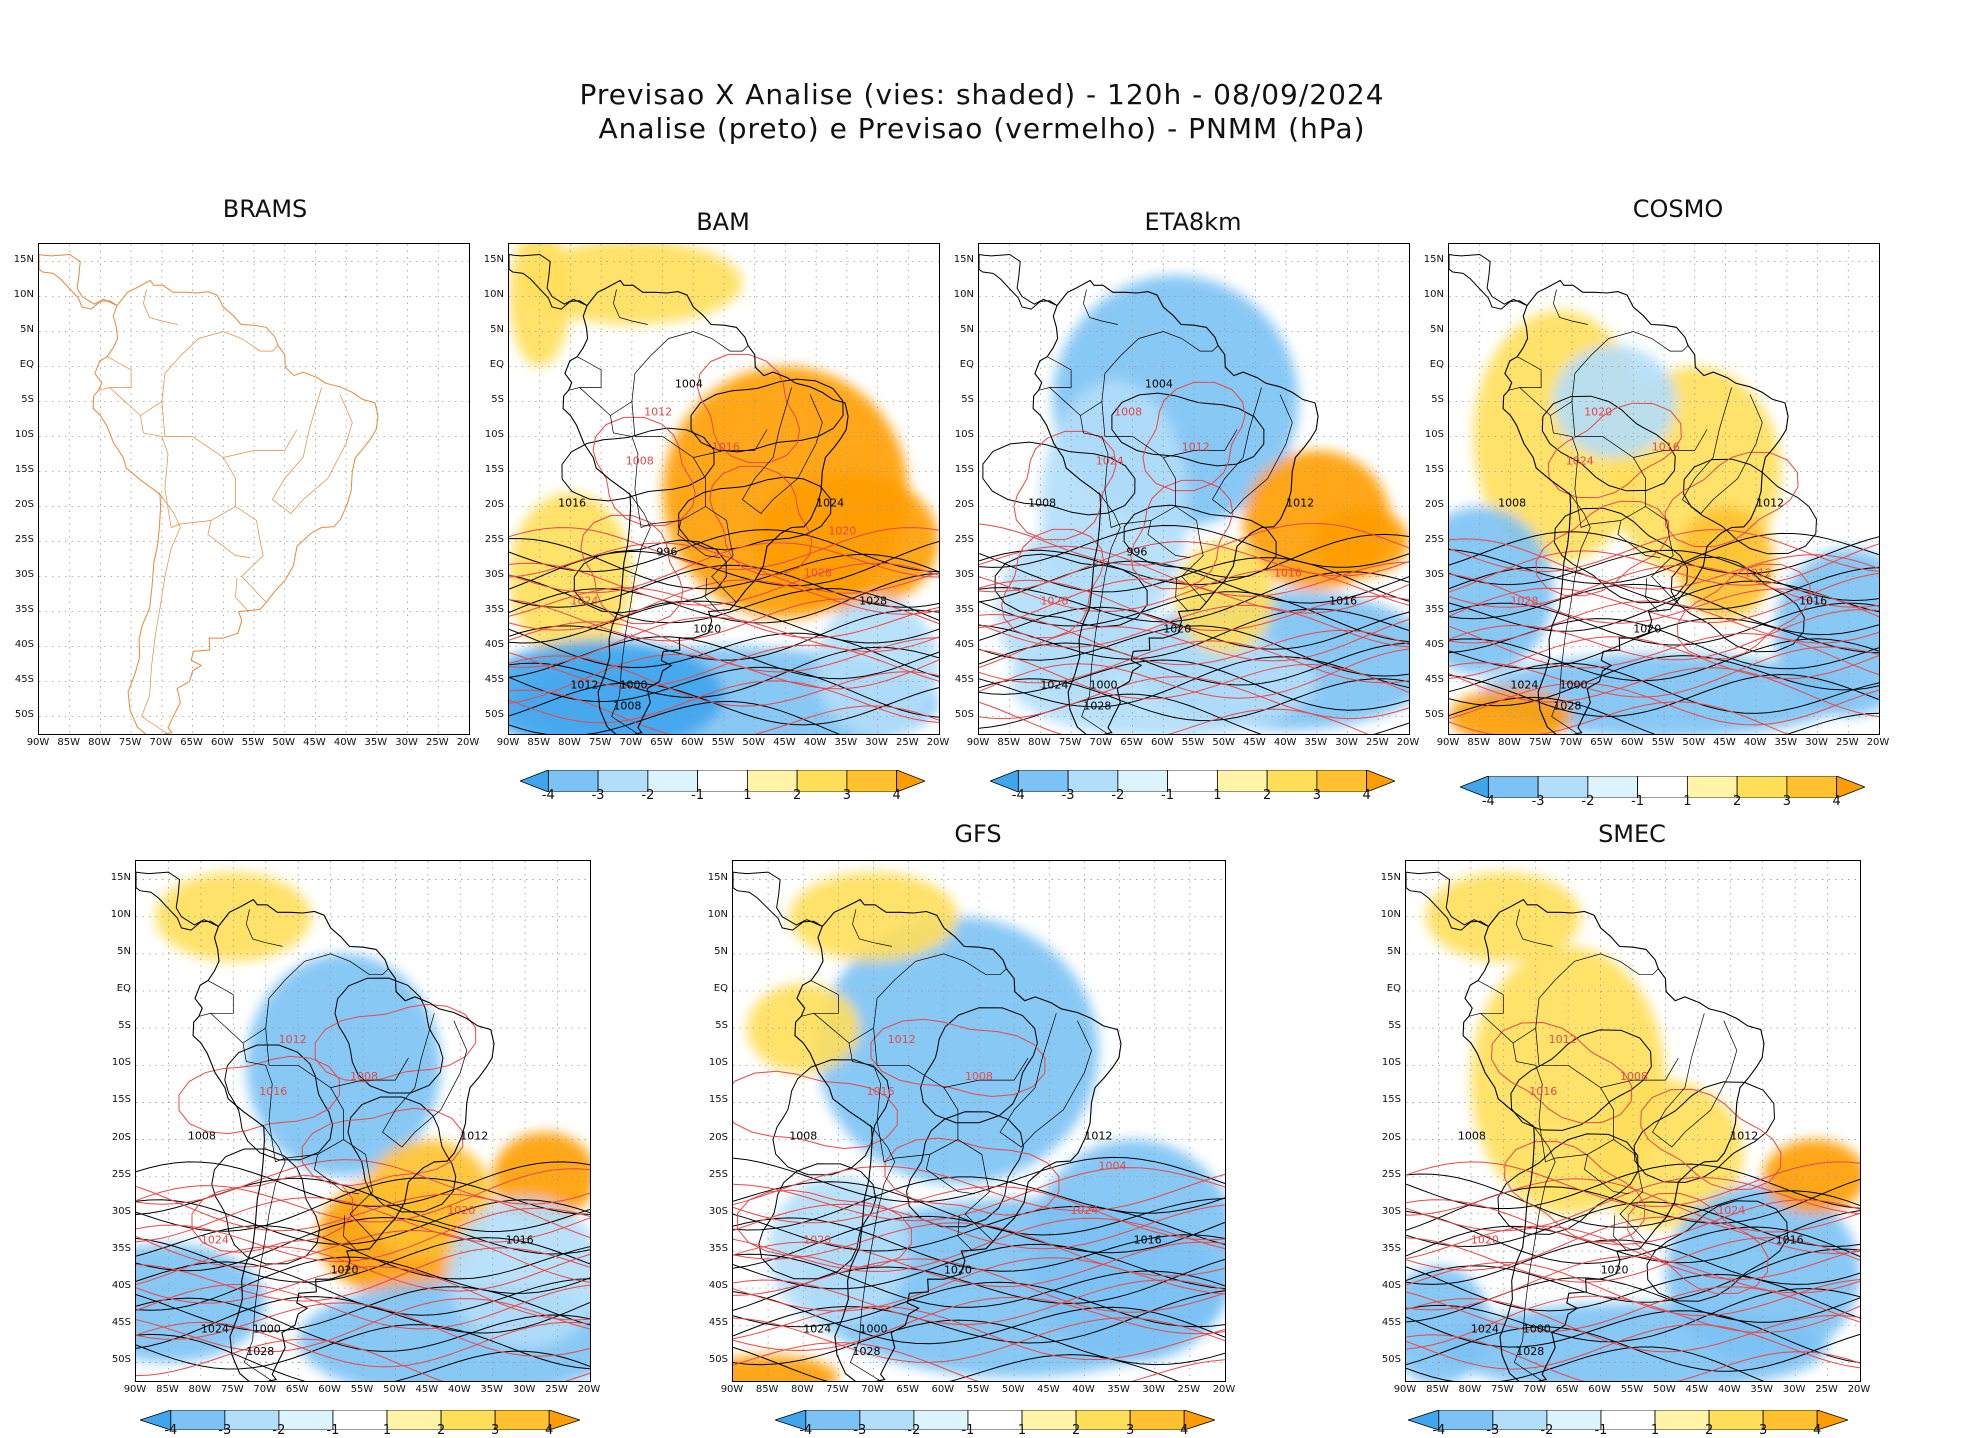 The height and width of the screenshot is (1438, 1964). Describe the element at coordinates (627, 706) in the screenshot. I see `analysis-contour-label: 1008` at that location.